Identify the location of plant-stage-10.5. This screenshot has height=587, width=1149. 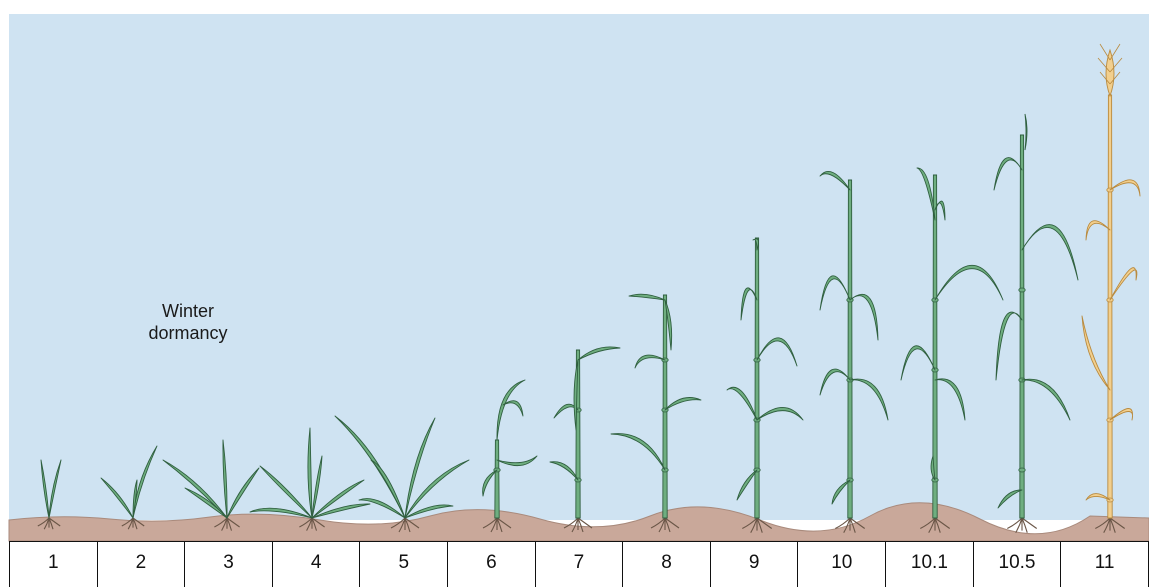
(1036, 323).